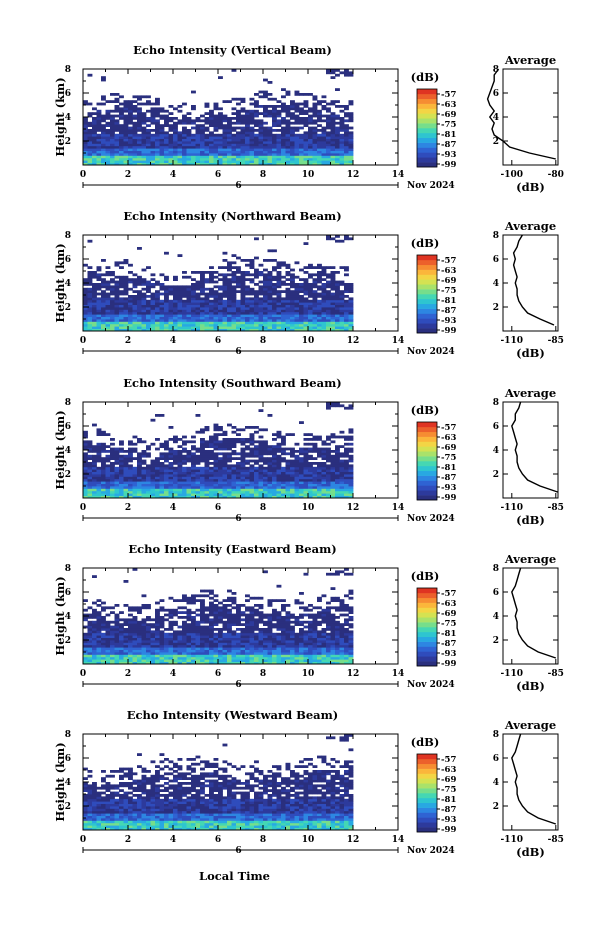 The height and width of the screenshot is (929, 615). What do you see at coordinates (427, 101) in the screenshot?
I see `colorbar-swatch` at bounding box center [427, 101].